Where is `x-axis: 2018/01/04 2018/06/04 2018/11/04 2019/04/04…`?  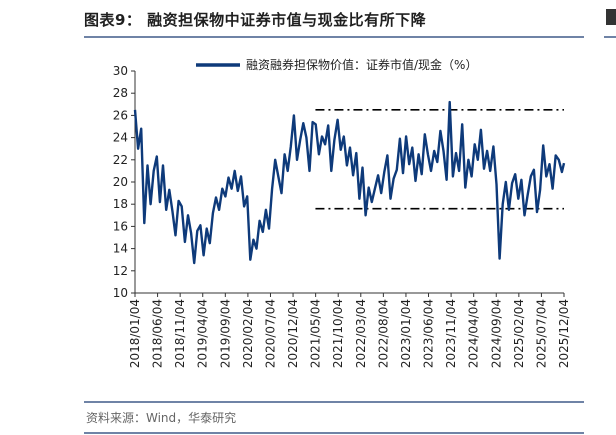 x-axis: 2018/01/04 2018/06/04 2018/11/04 2019/04/04… is located at coordinates (349, 330).